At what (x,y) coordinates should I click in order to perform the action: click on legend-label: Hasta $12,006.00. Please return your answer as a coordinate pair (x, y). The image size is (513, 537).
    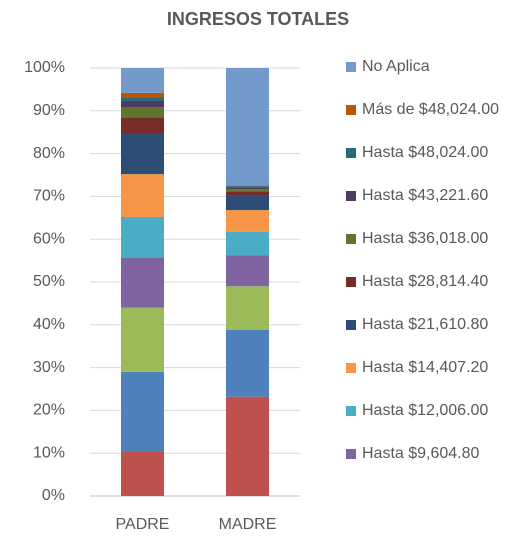
    Looking at the image, I should click on (425, 410).